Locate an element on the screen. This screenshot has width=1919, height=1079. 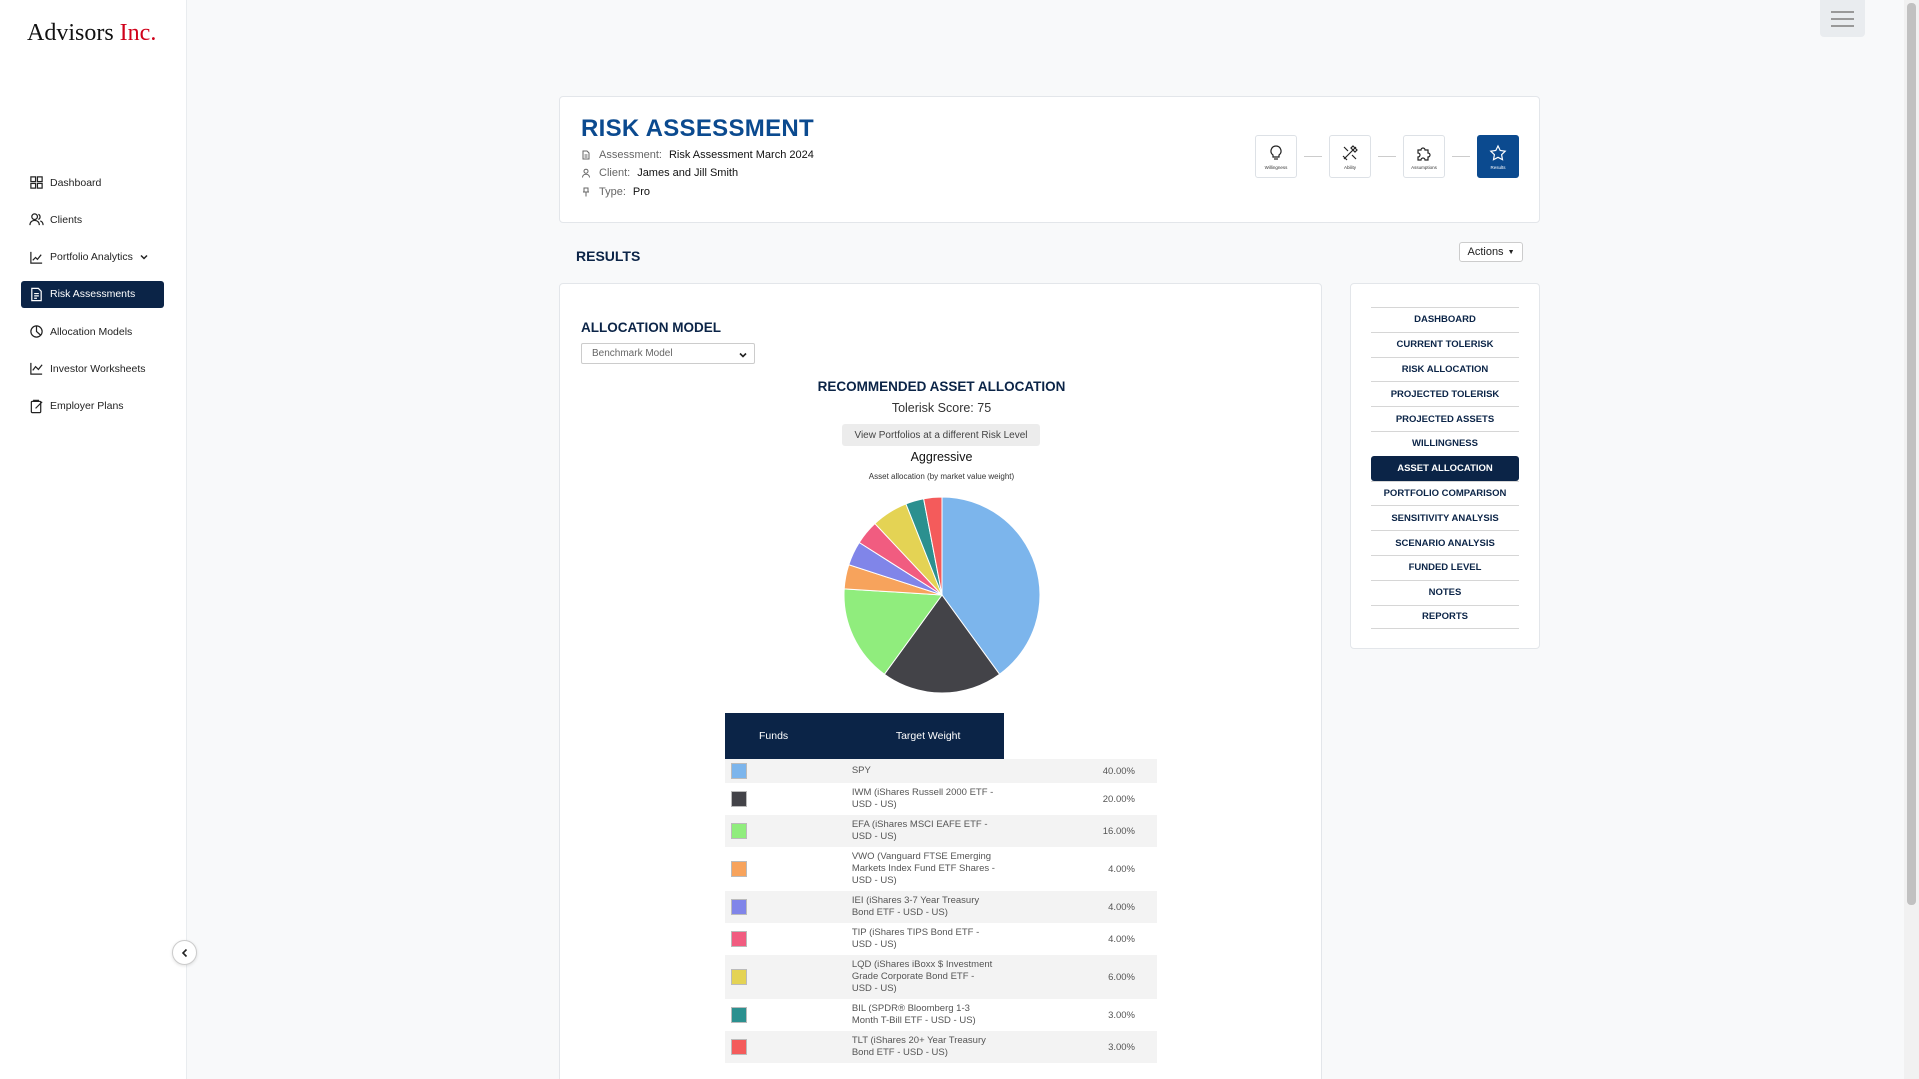
type-label: Type: is located at coordinates (612, 192).